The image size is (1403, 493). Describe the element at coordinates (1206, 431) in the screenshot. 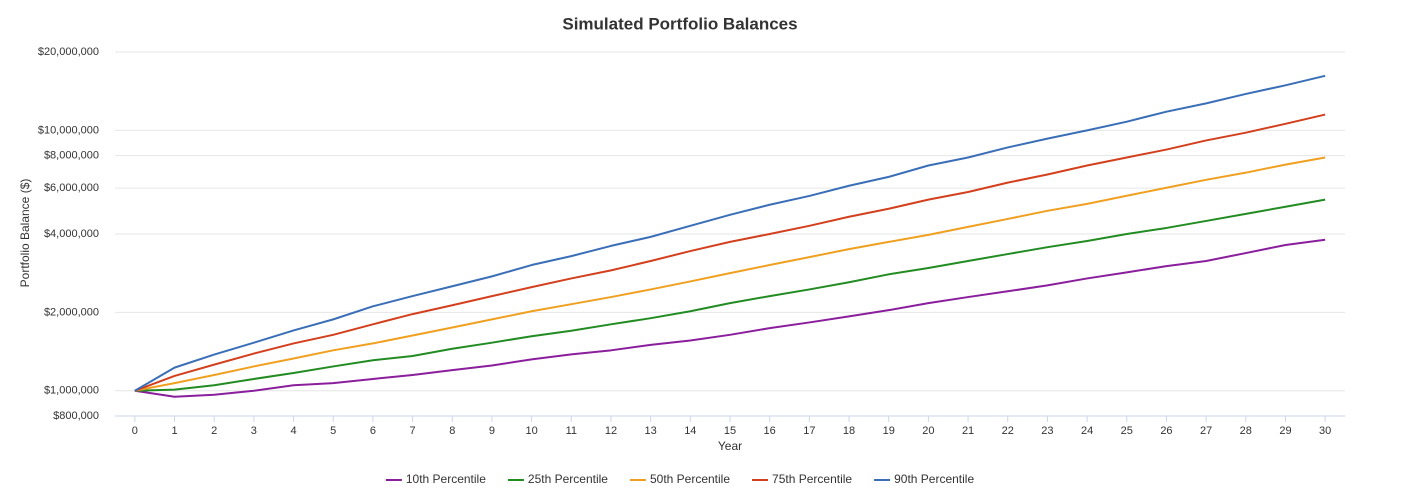

I see `x-tick-label: 27` at that location.